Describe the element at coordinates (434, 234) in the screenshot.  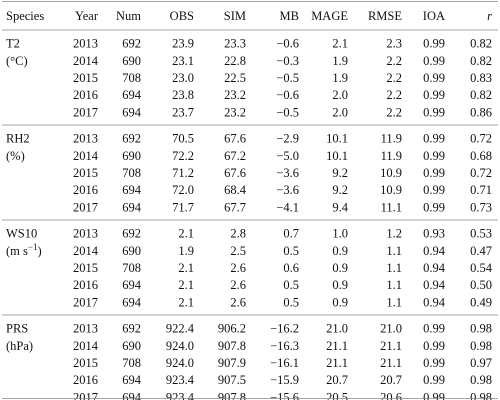
I see `cell: 0.93` at that location.